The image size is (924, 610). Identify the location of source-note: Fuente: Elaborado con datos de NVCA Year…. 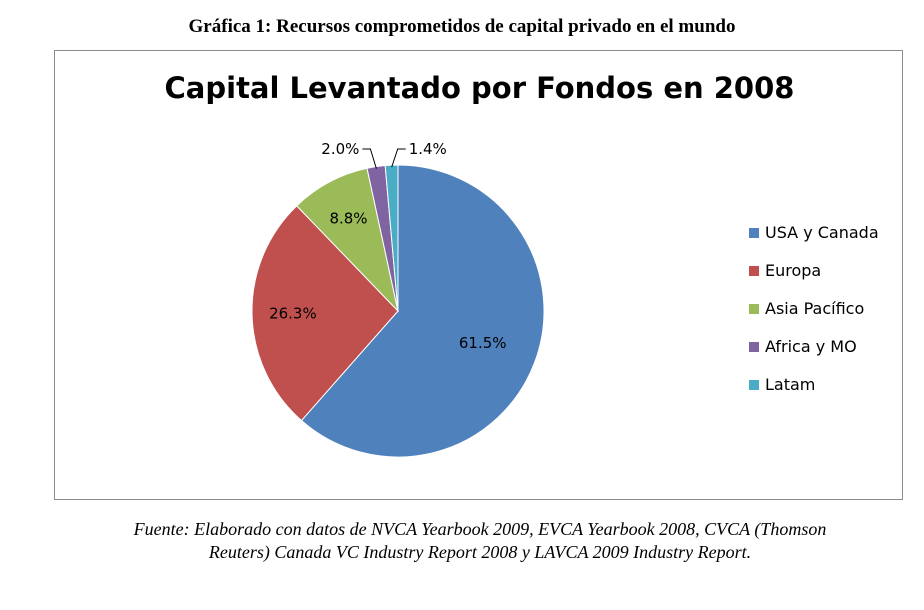
(480, 541).